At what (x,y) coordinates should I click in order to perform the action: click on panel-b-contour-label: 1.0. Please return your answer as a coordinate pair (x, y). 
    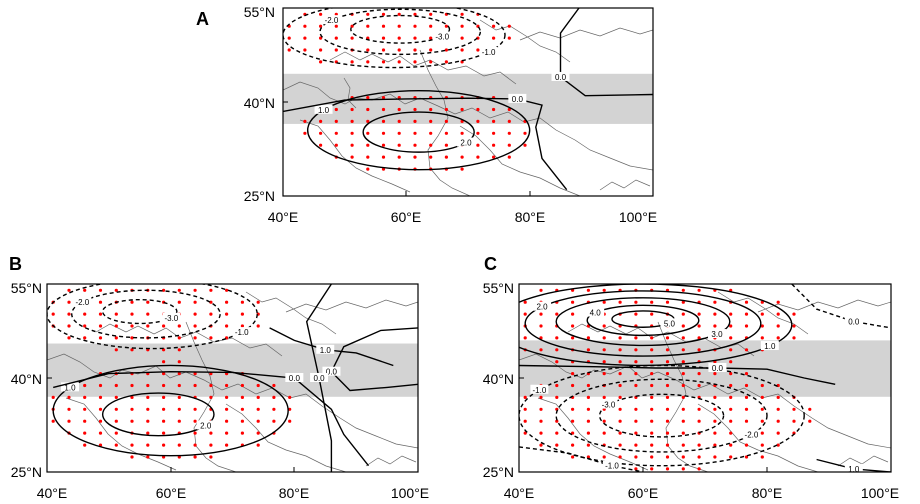
    Looking at the image, I should click on (326, 350).